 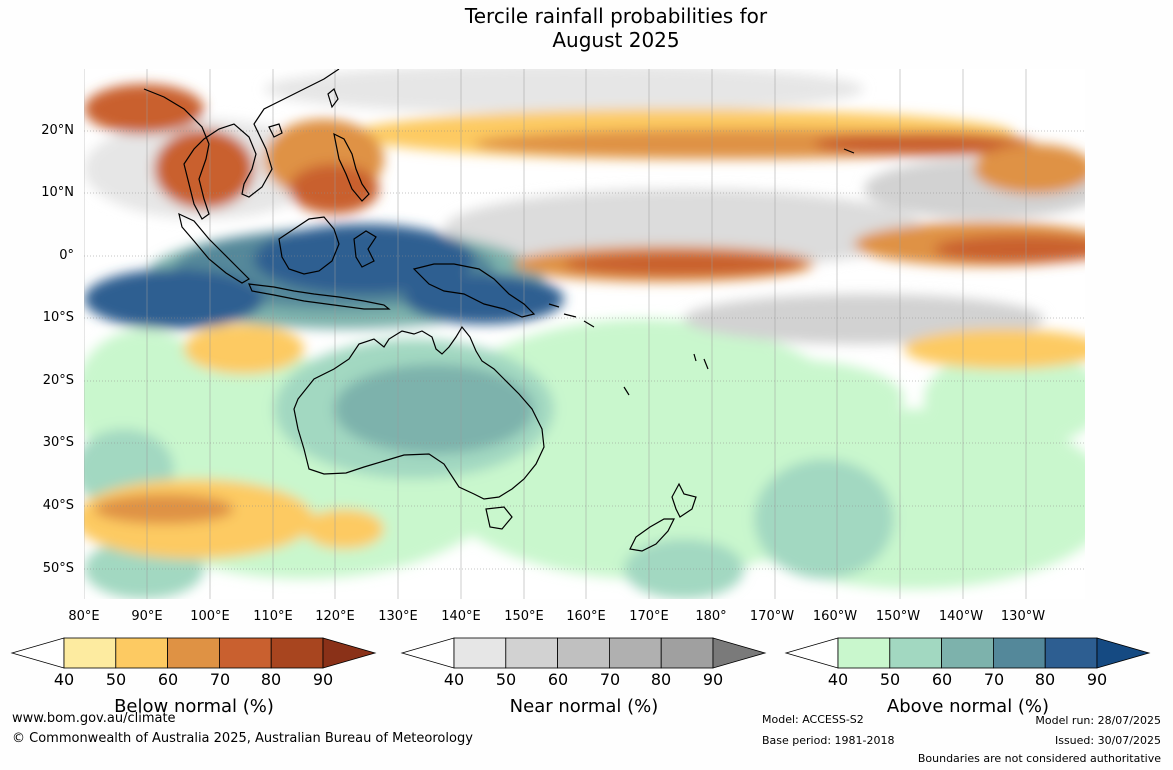 What do you see at coordinates (66, 255) in the screenshot?
I see `lat-label-0: 0°` at bounding box center [66, 255].